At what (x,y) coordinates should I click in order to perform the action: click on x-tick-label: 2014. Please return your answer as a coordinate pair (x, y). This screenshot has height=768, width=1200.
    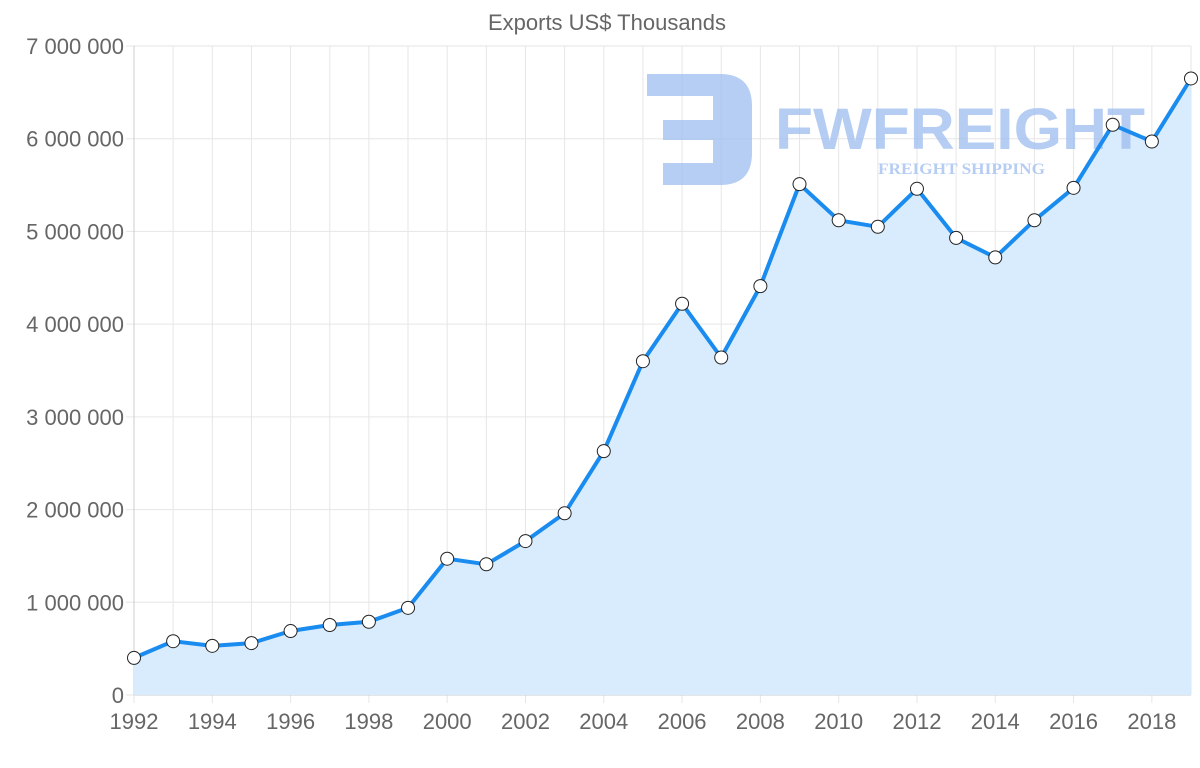
    Looking at the image, I should click on (995, 721).